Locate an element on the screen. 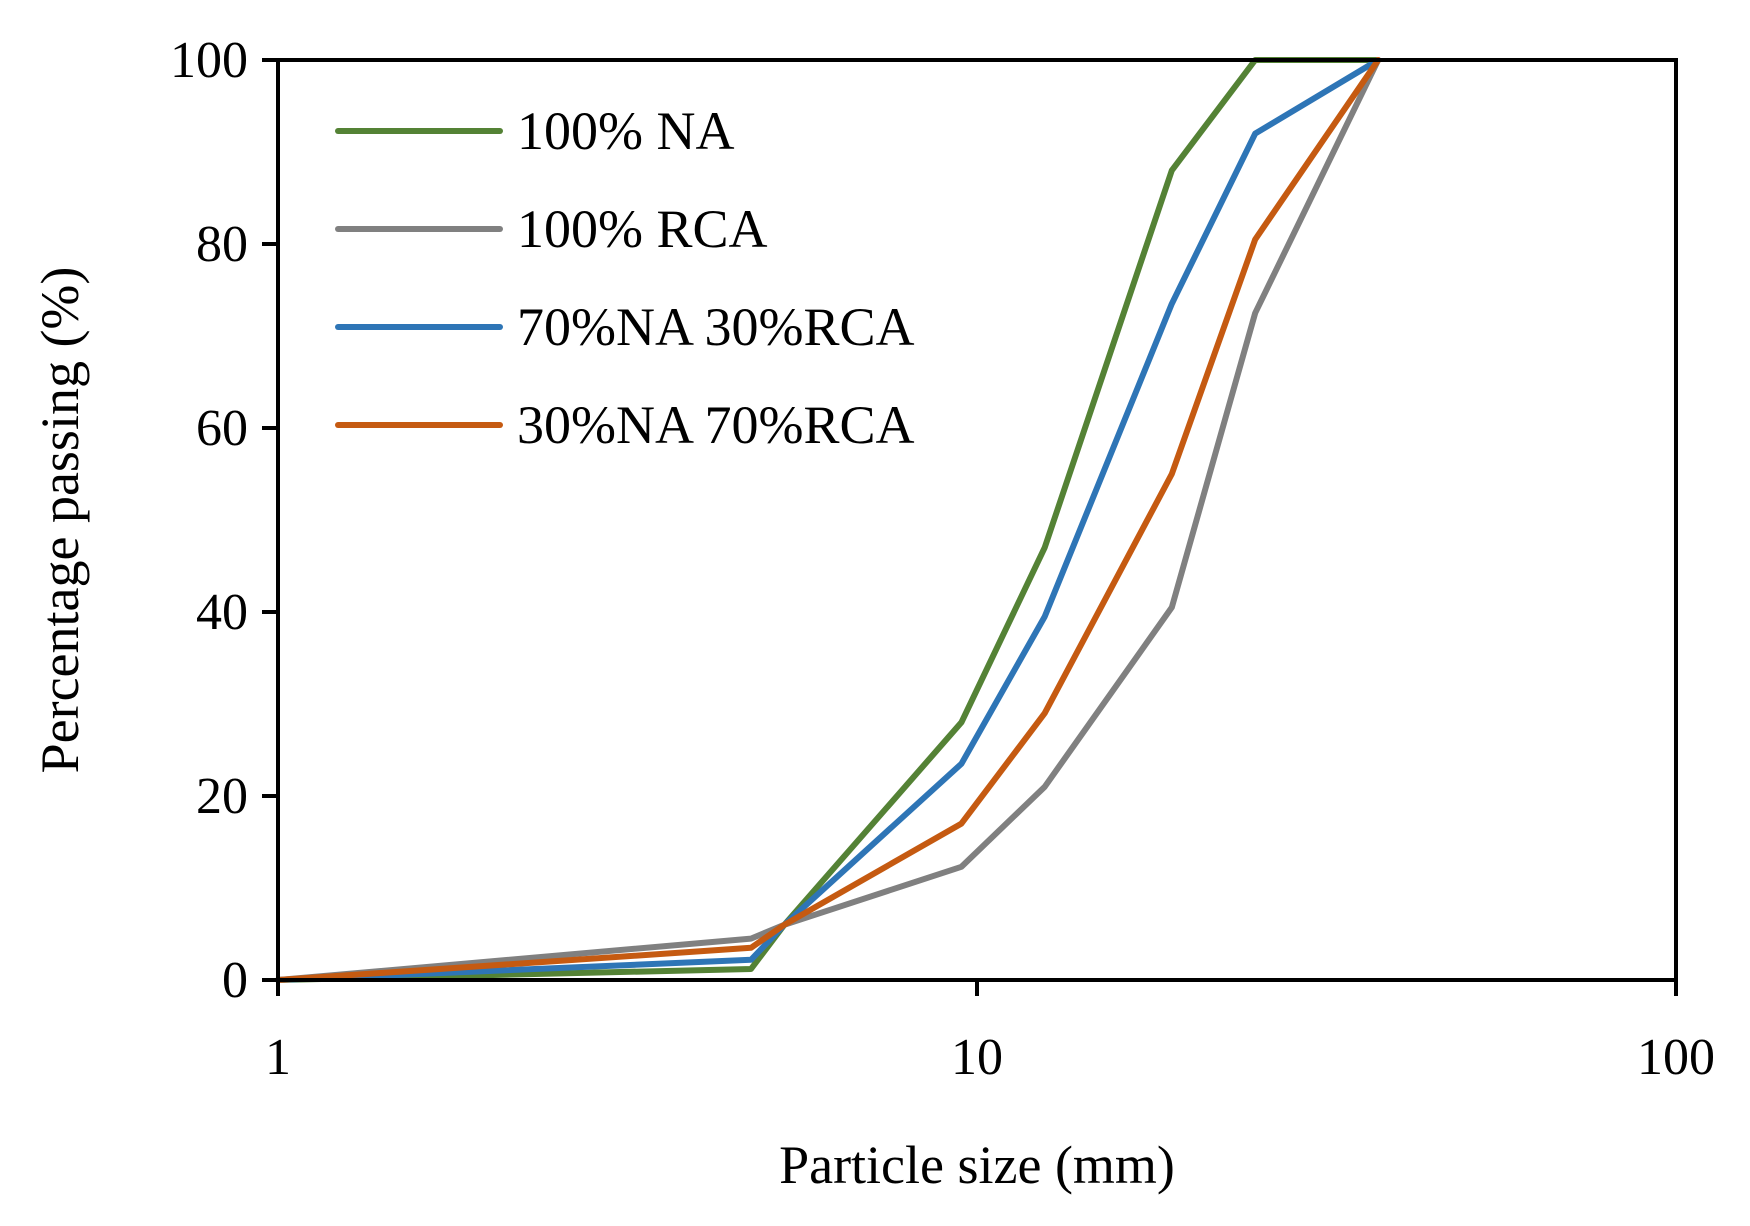 This screenshot has width=1750, height=1226. y-tick-label: 100 is located at coordinates (209, 60).